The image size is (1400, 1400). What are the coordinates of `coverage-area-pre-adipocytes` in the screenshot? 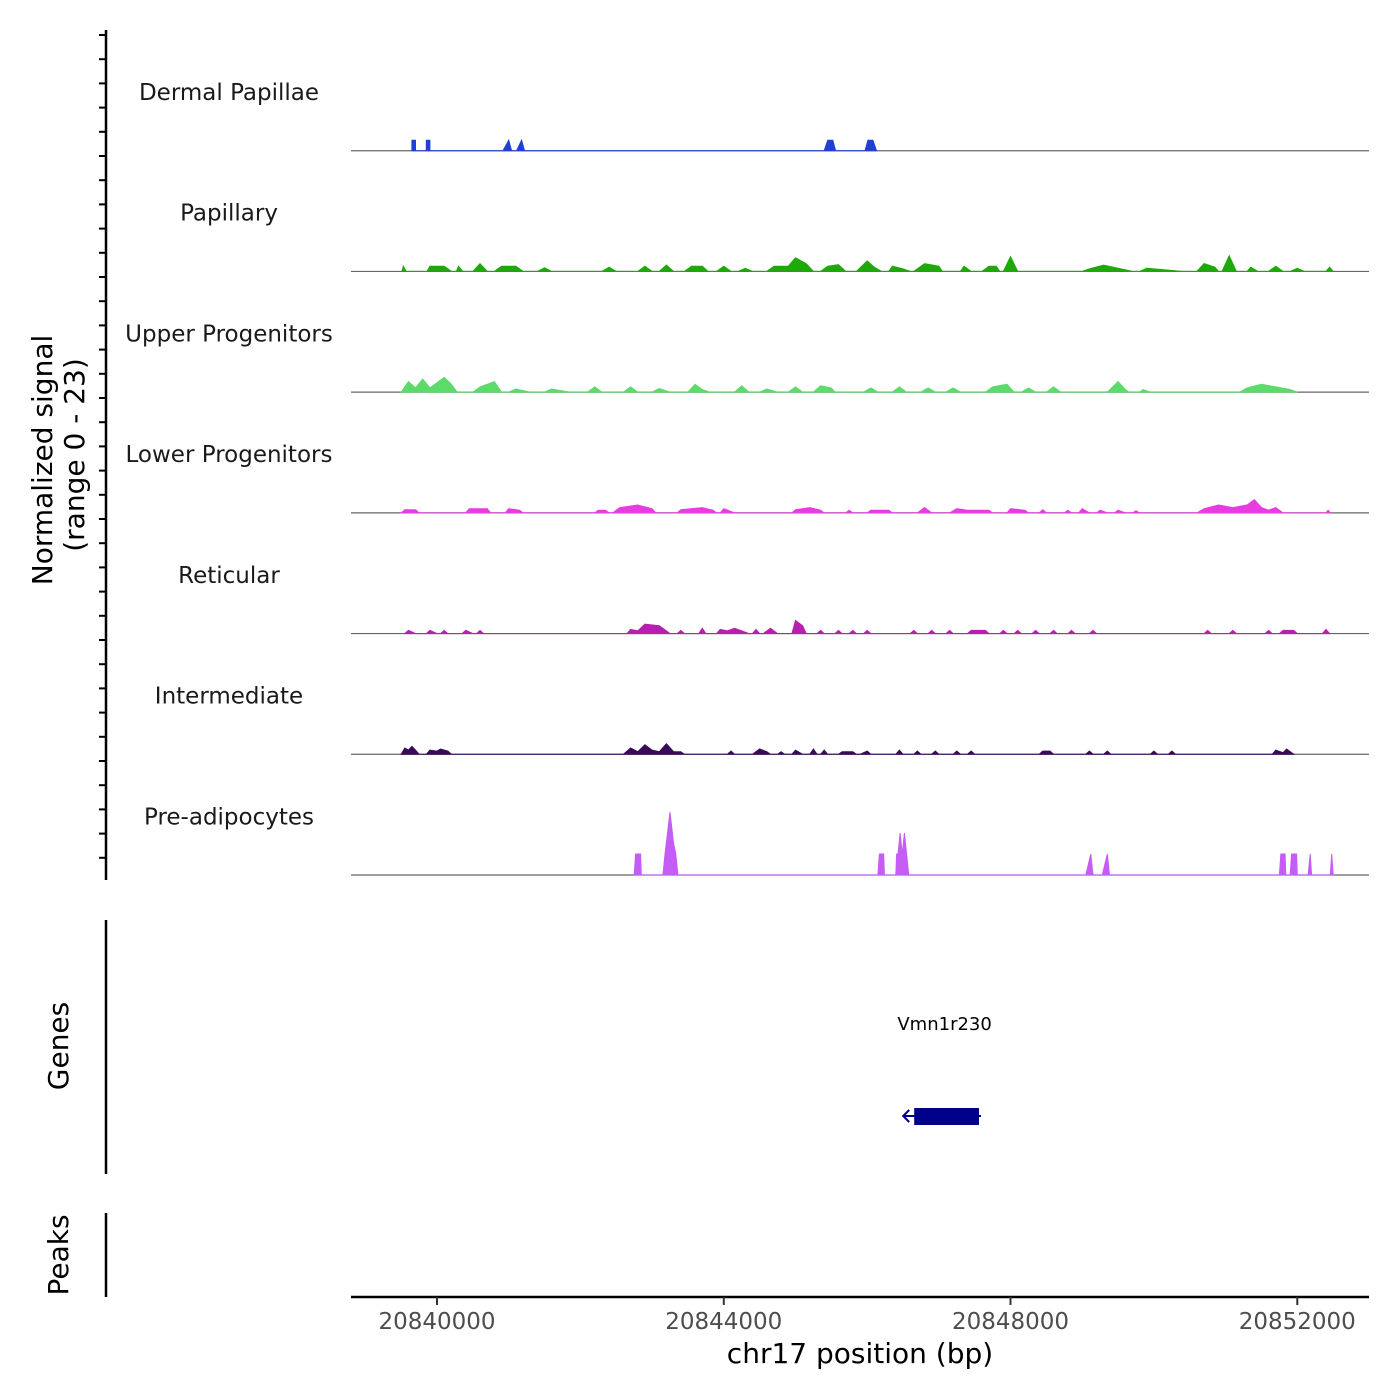 It's located at (983, 843).